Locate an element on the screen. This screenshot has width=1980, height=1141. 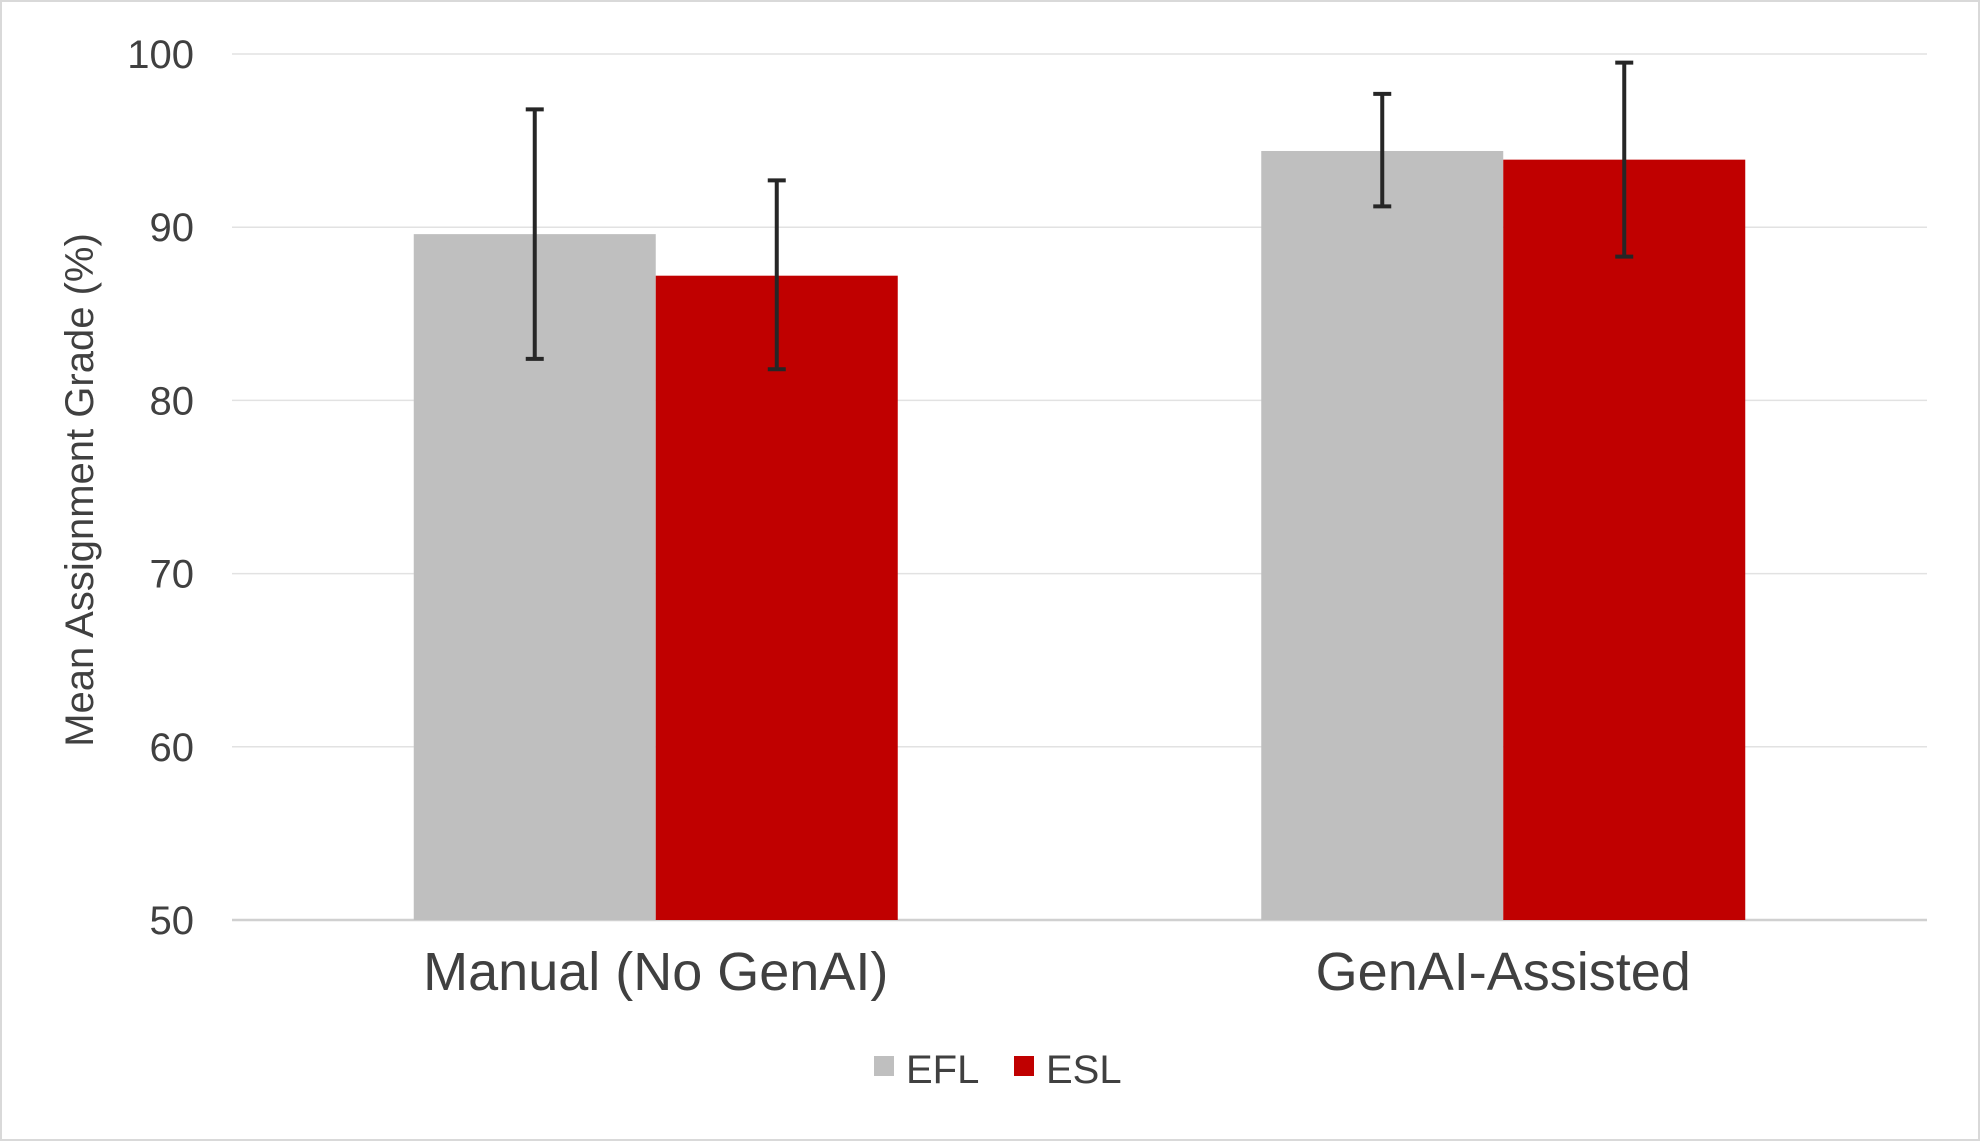
y-tick-label: 80 is located at coordinates (172, 401).